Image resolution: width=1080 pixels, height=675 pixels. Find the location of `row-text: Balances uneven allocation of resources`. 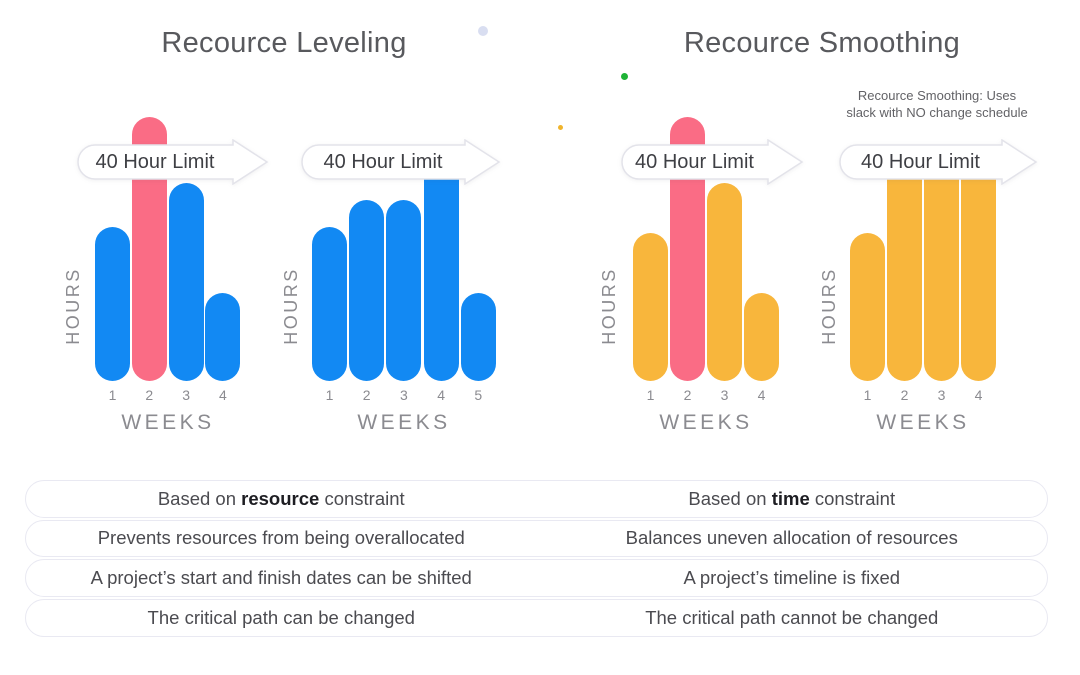

row-text: Balances uneven allocation of resources is located at coordinates (791, 538).